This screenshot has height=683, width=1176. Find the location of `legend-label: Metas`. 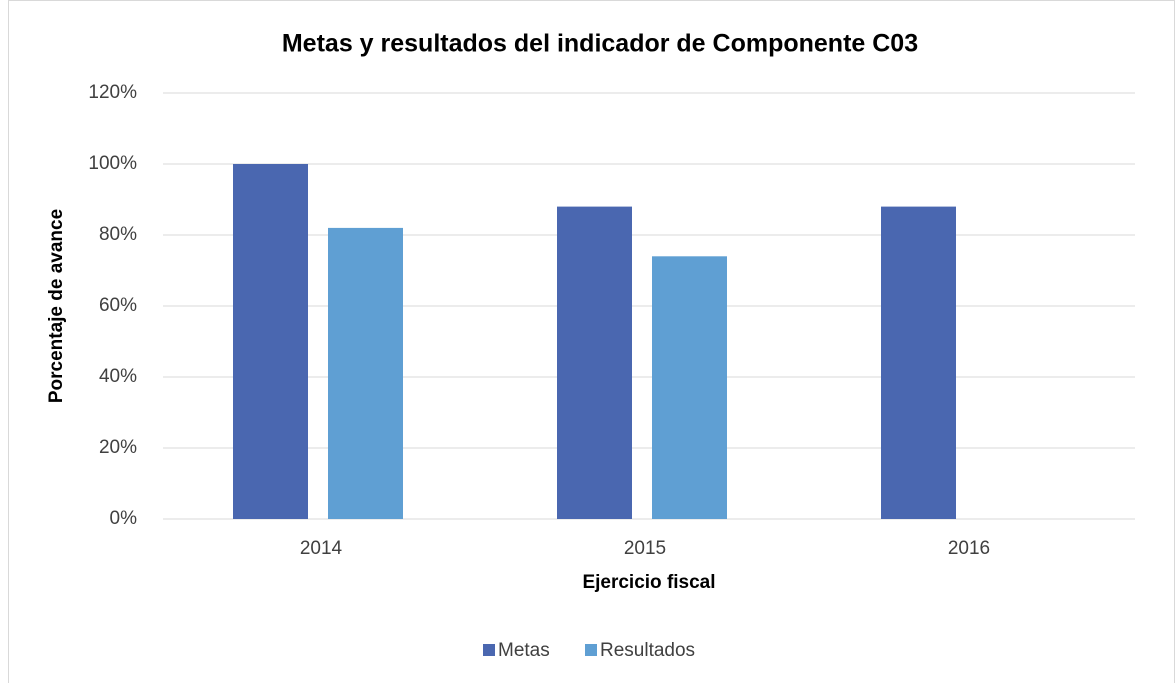

legend-label: Metas is located at coordinates (524, 650).